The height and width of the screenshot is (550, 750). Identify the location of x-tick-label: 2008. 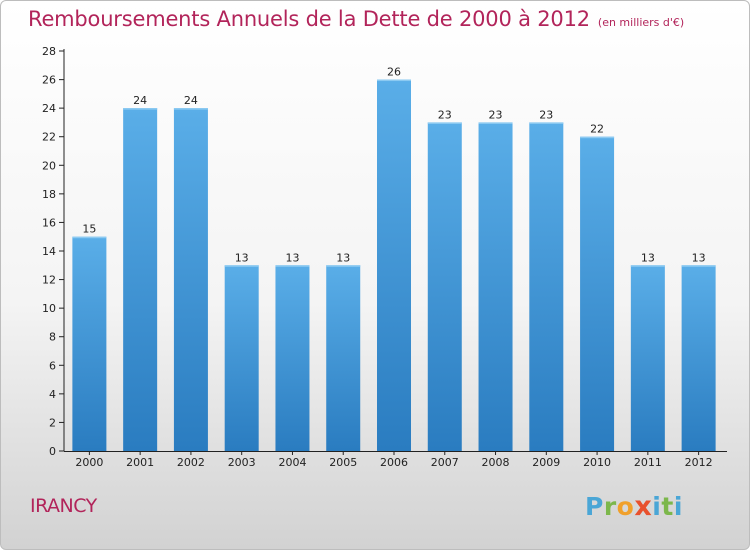
(496, 462).